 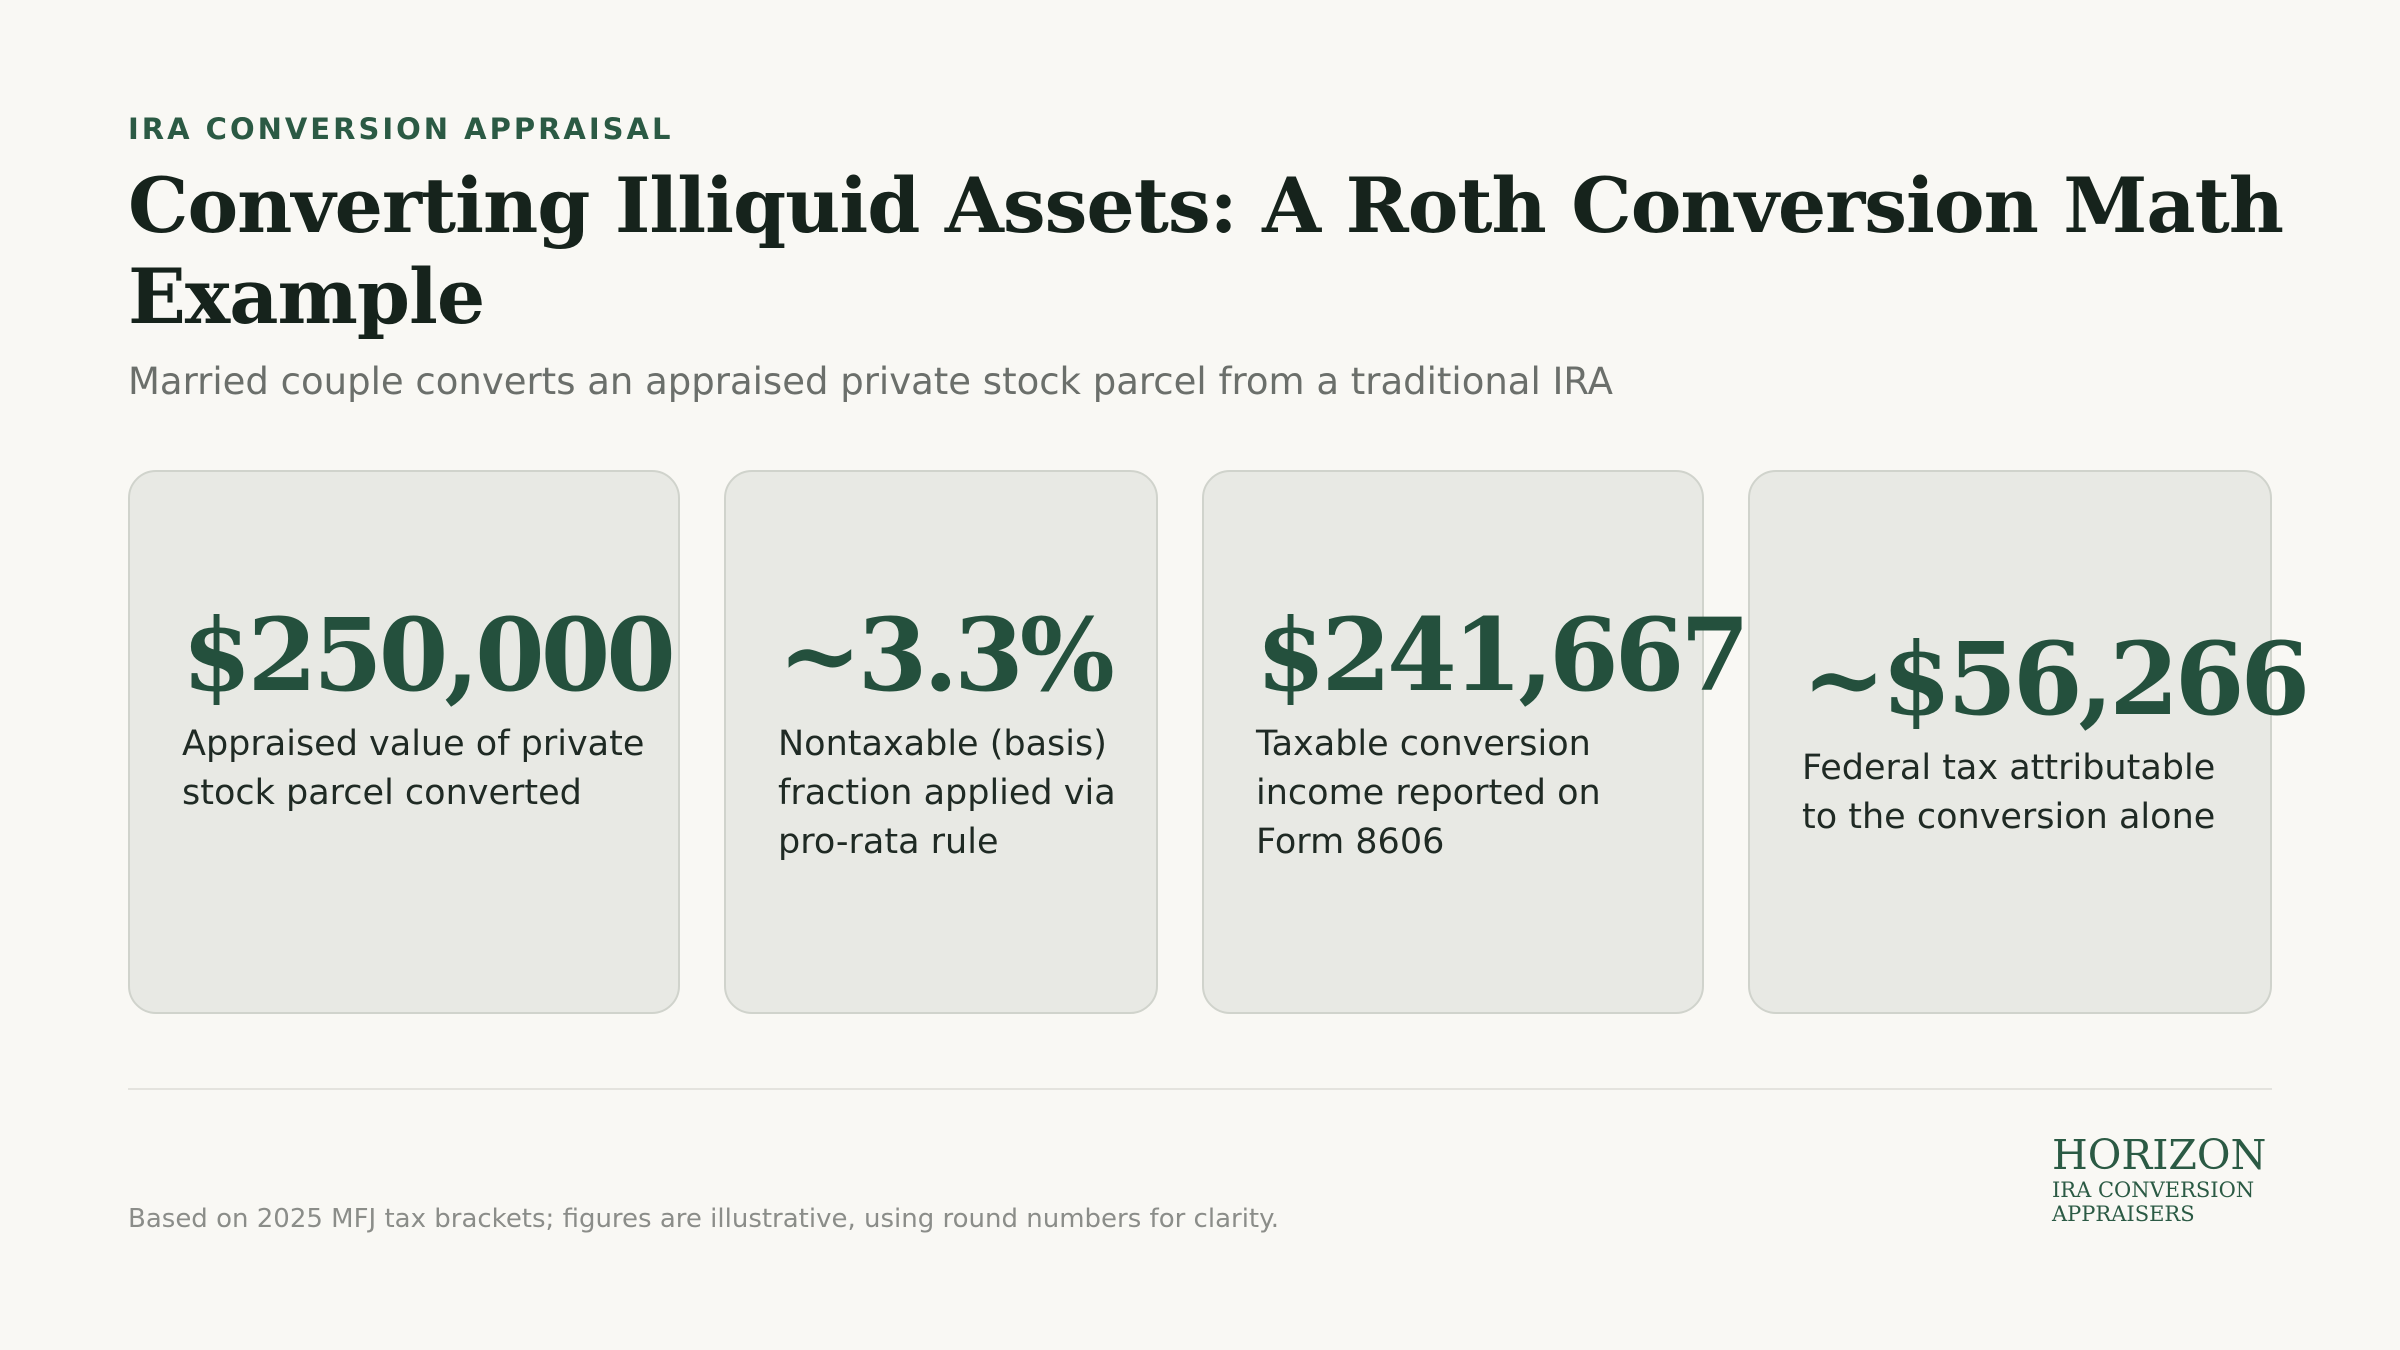 I want to click on stat-value: $250,000, so click(x=429, y=655).